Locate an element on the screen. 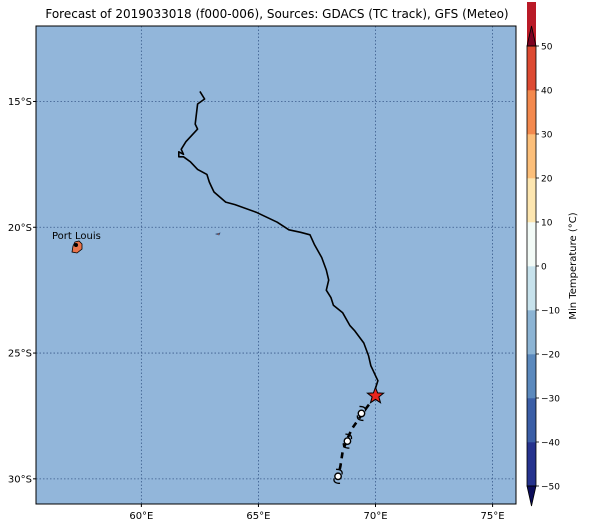  current-position-star-icon is located at coordinates (375, 394).